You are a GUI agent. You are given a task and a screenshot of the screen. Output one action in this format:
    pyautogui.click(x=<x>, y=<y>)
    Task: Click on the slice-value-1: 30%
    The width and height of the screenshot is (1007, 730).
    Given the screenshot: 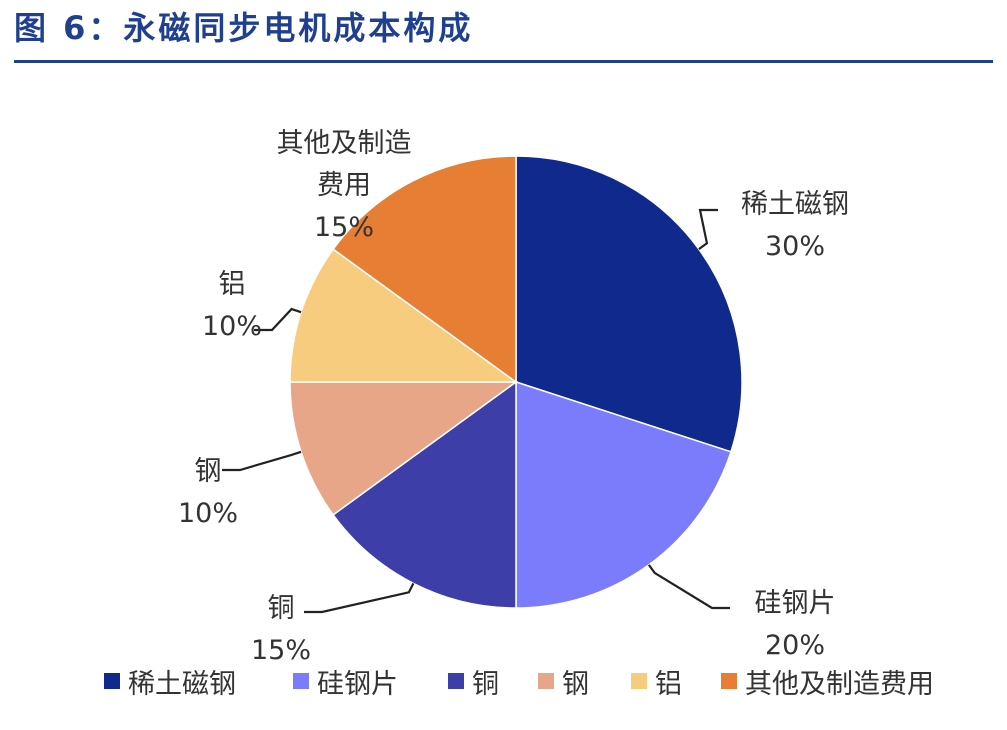 What is the action you would take?
    pyautogui.click(x=795, y=246)
    